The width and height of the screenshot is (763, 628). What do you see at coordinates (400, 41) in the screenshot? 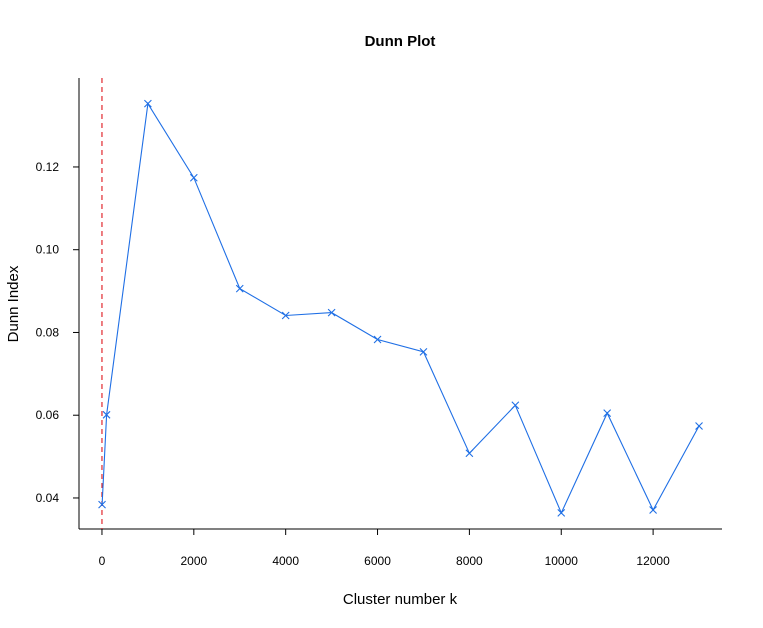
I see `chart-title: Dunn Plot` at bounding box center [400, 41].